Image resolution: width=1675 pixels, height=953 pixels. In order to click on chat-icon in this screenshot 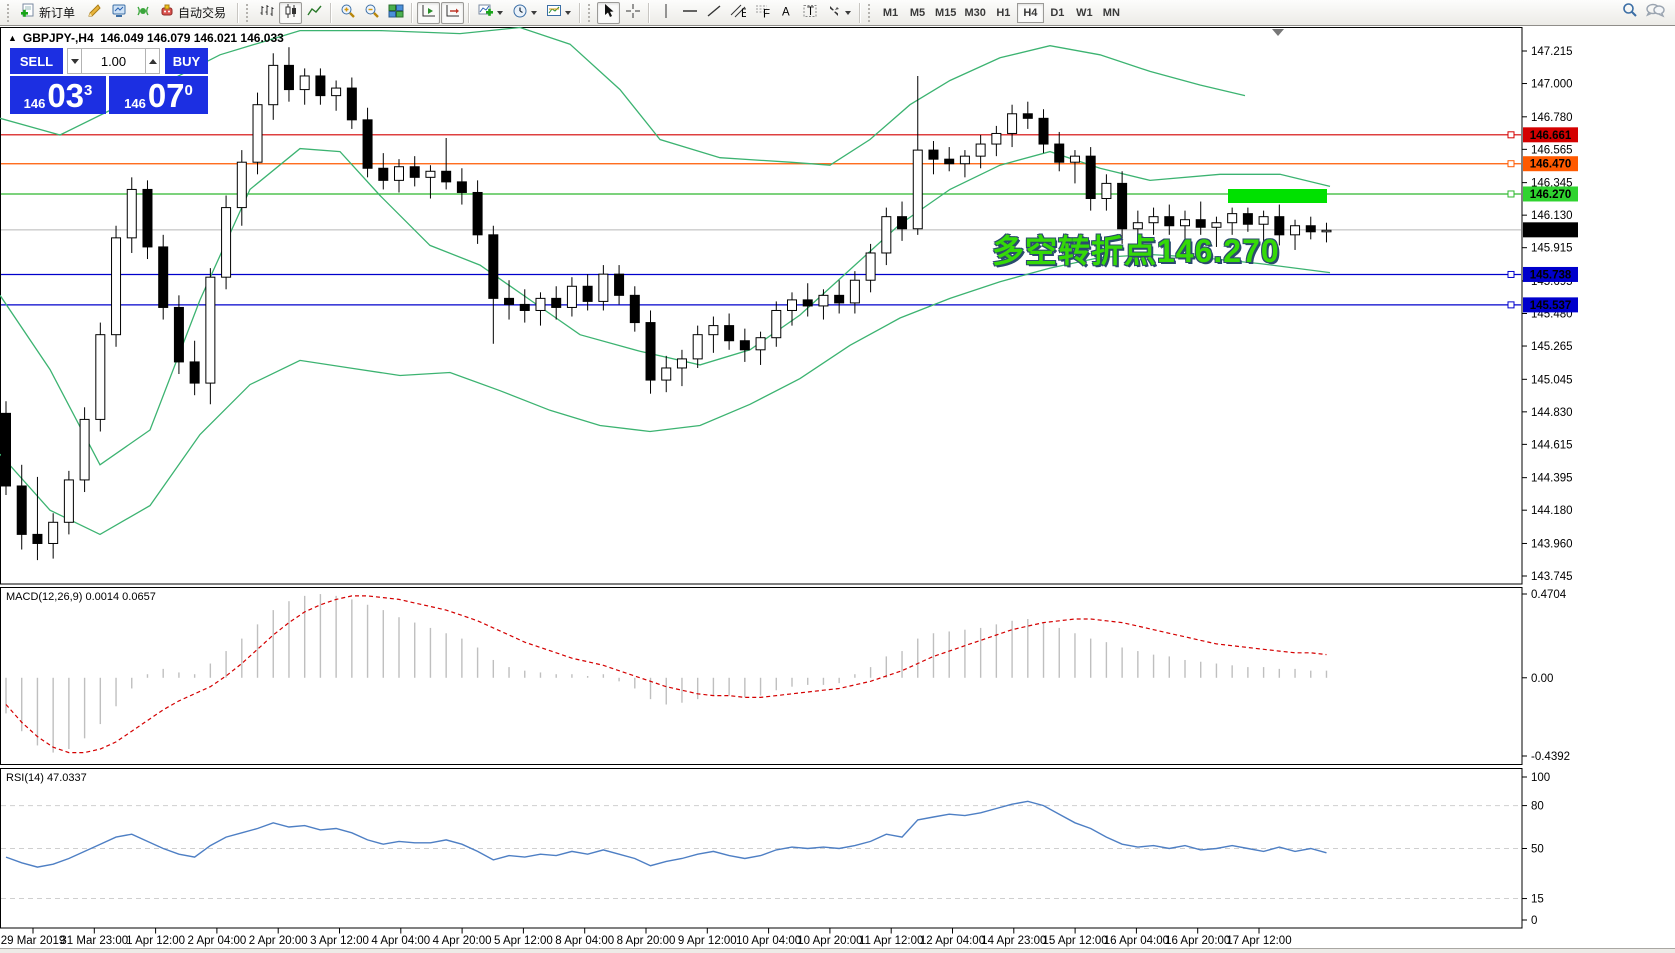, I will do `click(1655, 12)`.